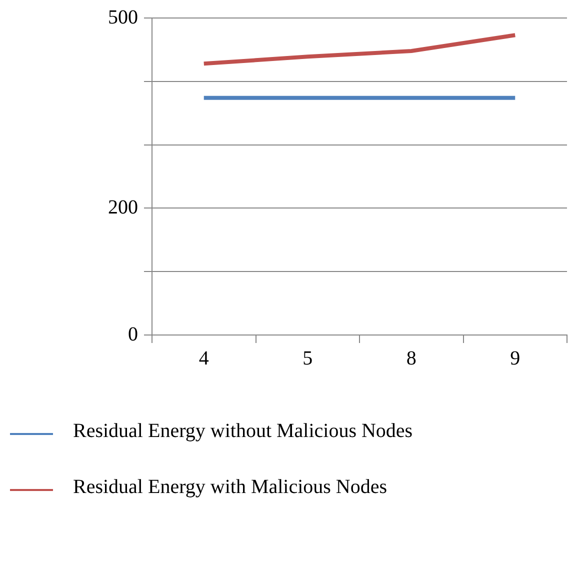 The width and height of the screenshot is (573, 575). What do you see at coordinates (133, 334) in the screenshot?
I see `y-tick-label: 0` at bounding box center [133, 334].